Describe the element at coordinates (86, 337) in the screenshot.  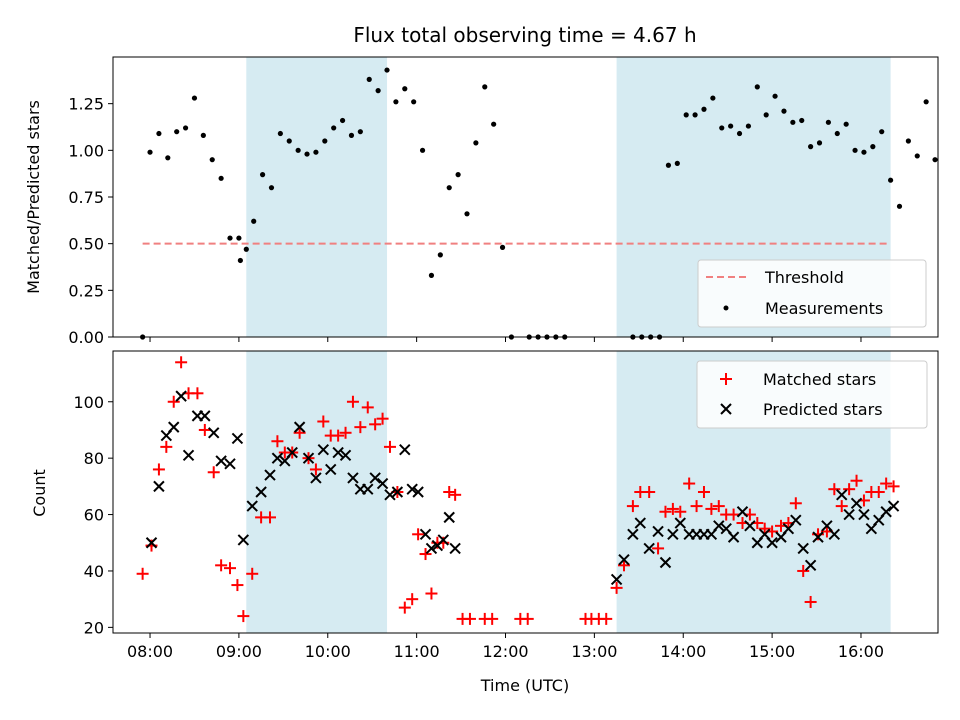
I see `top-y-tick-label: 0.00` at that location.